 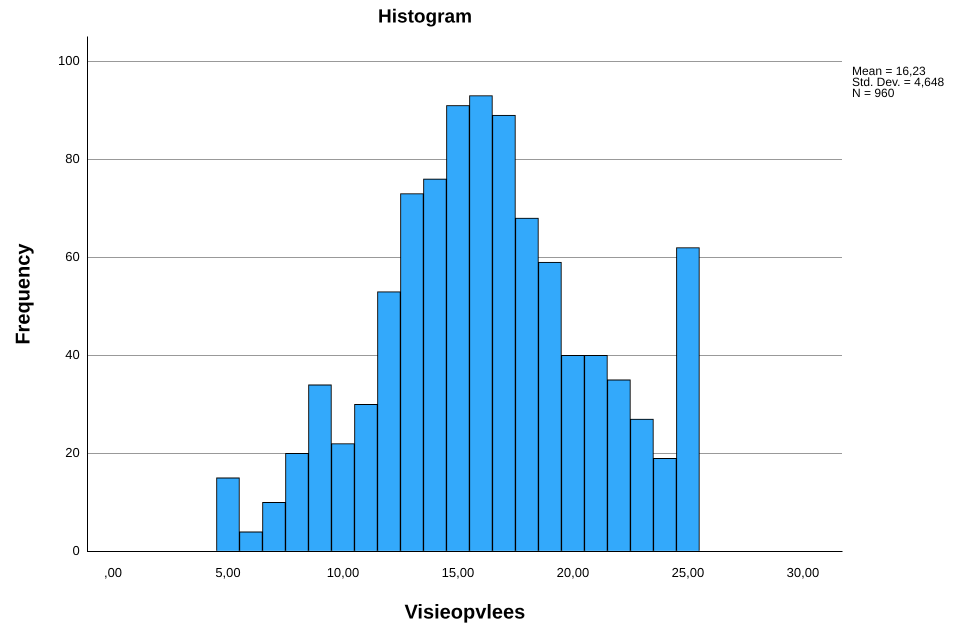 What do you see at coordinates (76, 550) in the screenshot?
I see `y-tick-label: 0` at bounding box center [76, 550].